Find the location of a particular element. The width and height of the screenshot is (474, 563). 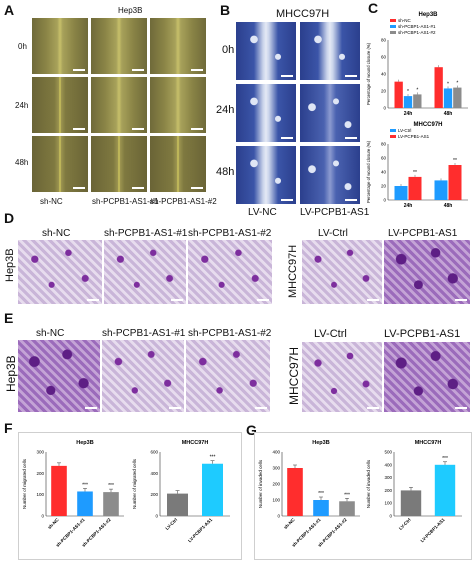

panel-a-group-1: sh-NC is located at coordinates (51, 201).